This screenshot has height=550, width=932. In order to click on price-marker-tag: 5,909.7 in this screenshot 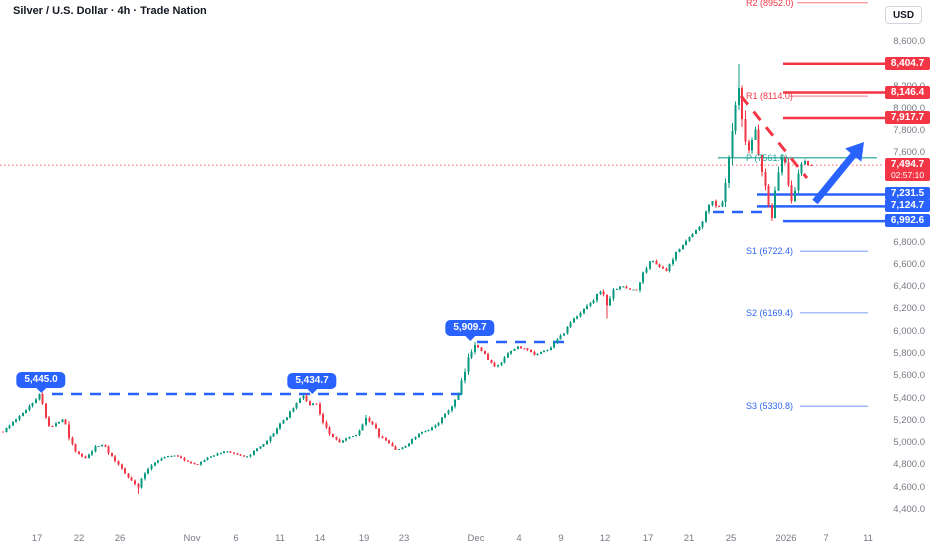, I will do `click(470, 330)`.